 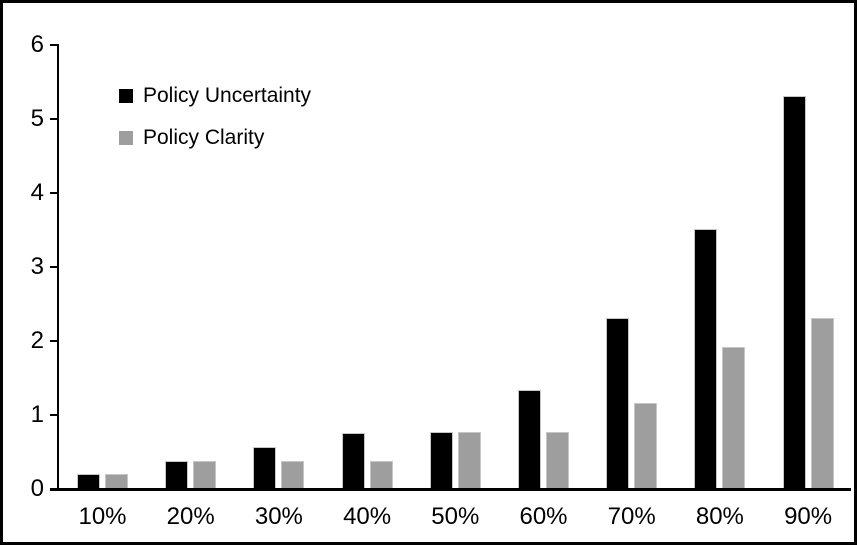 I want to click on y-tick-label: 1, so click(x=37, y=414).